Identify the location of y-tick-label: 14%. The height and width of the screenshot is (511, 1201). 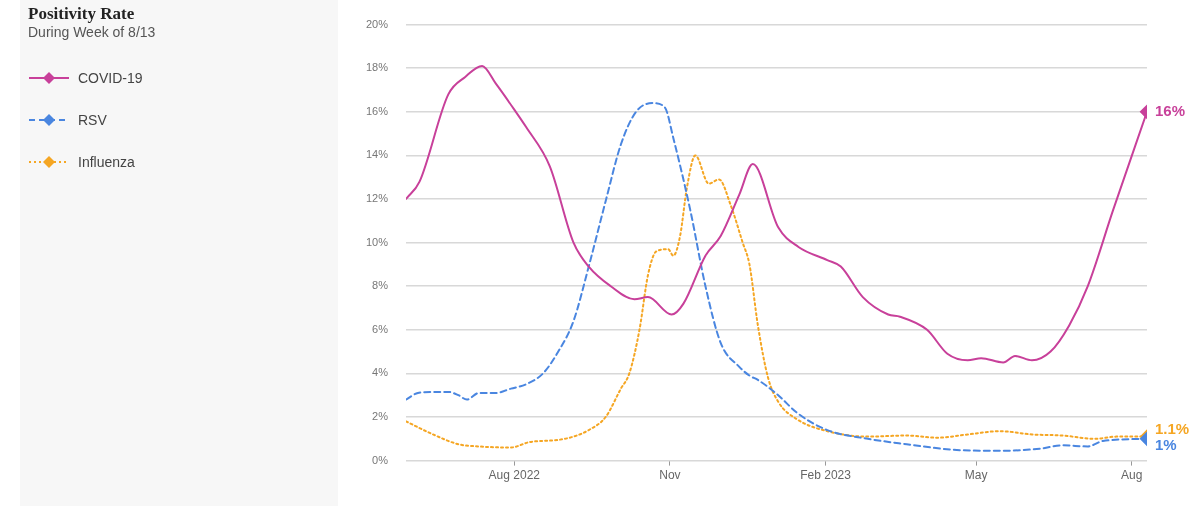
(377, 154).